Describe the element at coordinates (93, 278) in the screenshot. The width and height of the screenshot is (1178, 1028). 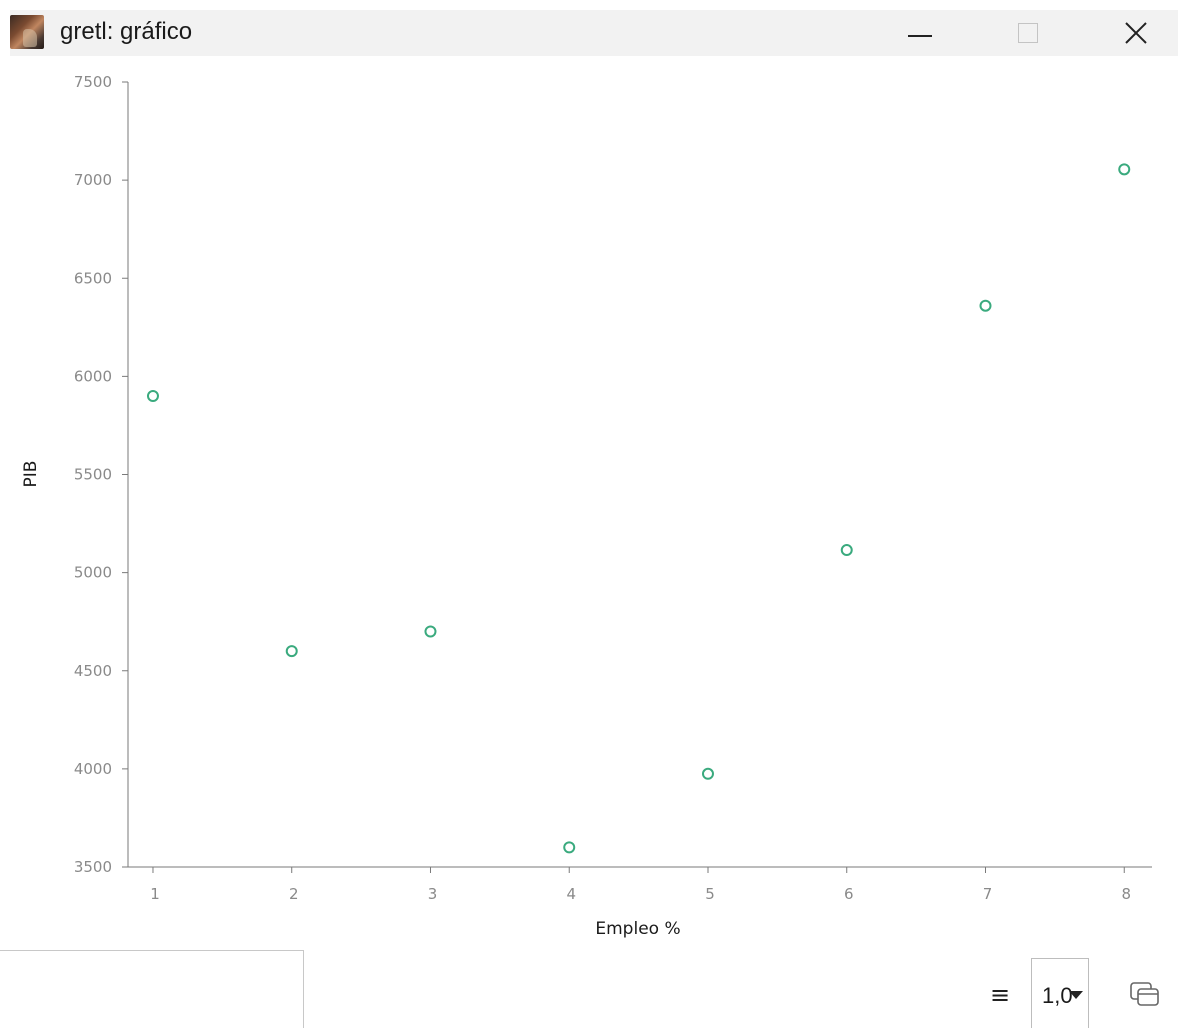
I see `y-tick-label: 6500` at that location.